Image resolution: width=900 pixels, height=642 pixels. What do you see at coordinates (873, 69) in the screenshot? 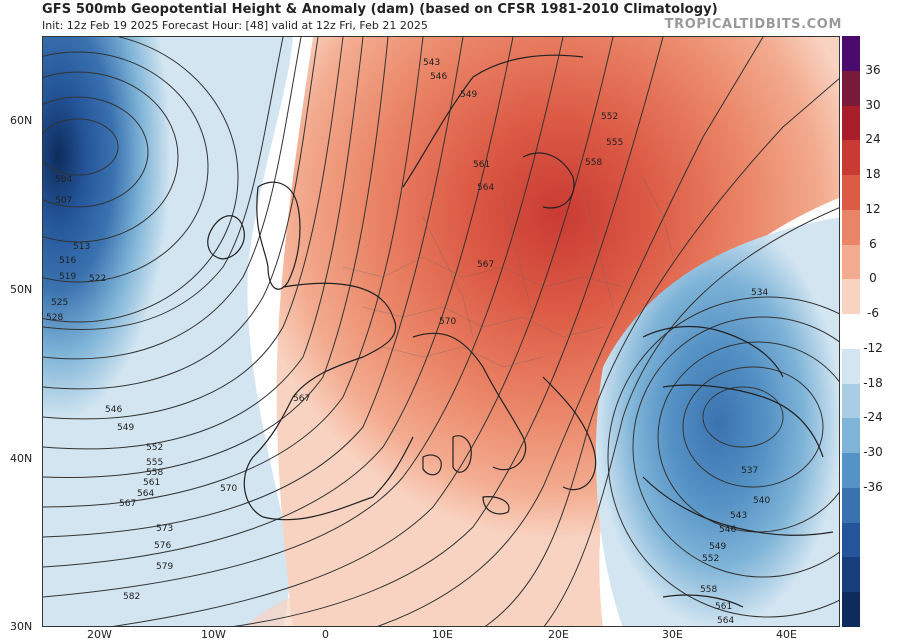
I see `colorbar-label: 36` at bounding box center [873, 69].